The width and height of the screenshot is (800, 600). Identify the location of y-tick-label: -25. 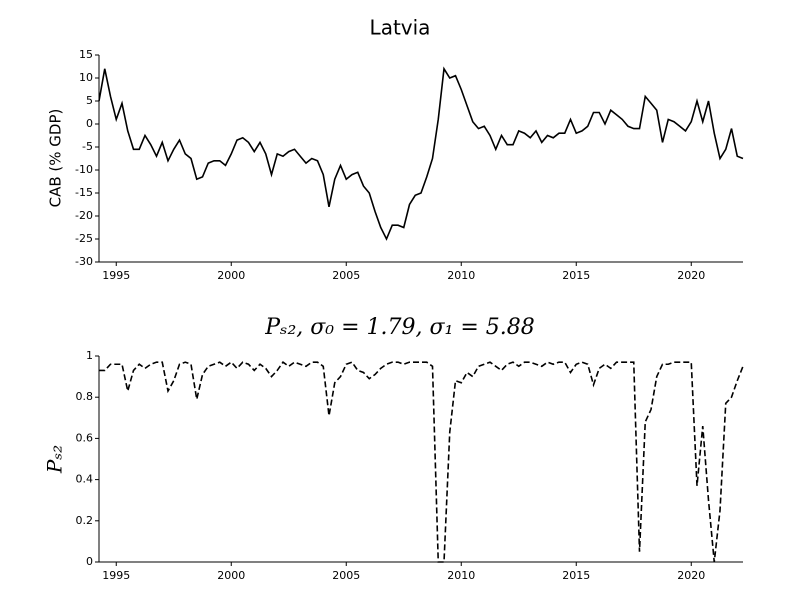
(84, 238).